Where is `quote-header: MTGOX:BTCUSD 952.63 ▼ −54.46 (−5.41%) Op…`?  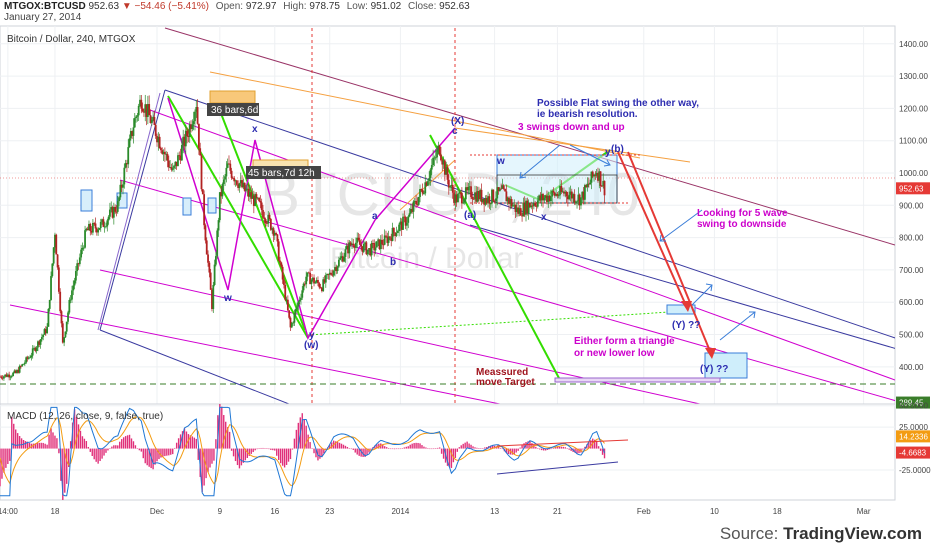 quote-header: MTGOX:BTCUSD 952.63 ▼ −54.46 (−5.41%) Op… is located at coordinates (237, 7).